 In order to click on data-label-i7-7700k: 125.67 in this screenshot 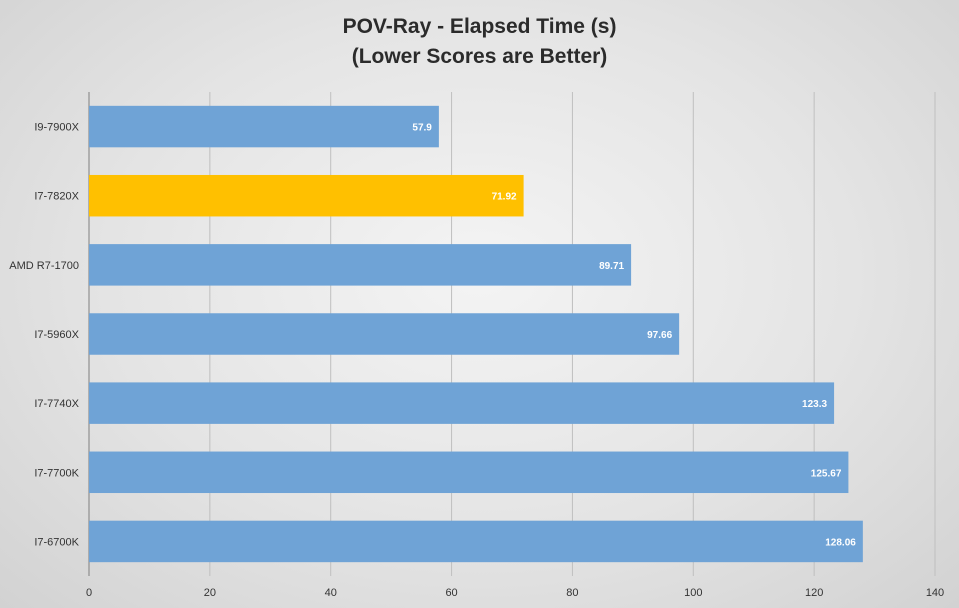, I will do `click(826, 473)`.